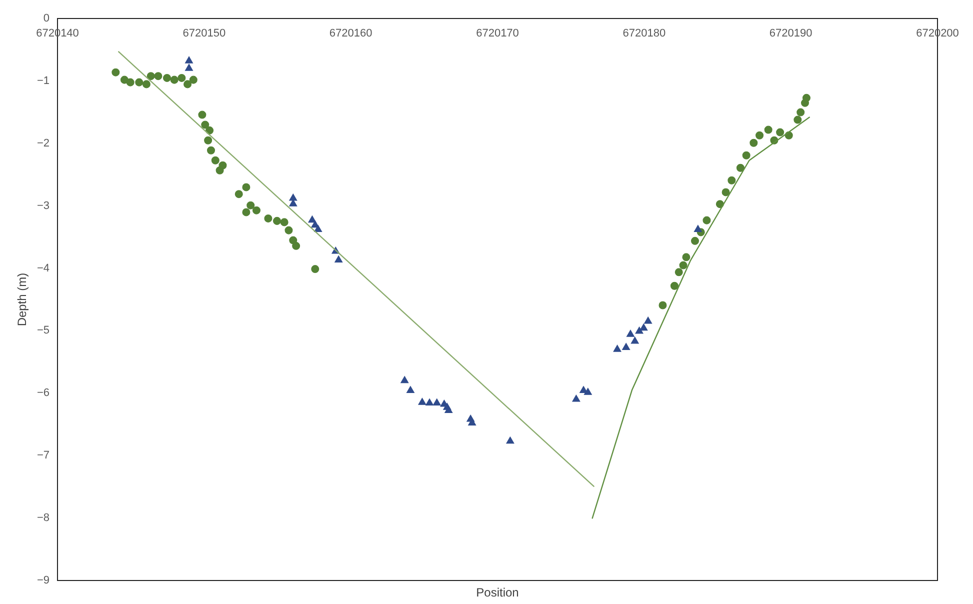 Image resolution: width=973 pixels, height=604 pixels. Describe the element at coordinates (790, 34) in the screenshot. I see `x-tick-label: 6720190` at that location.